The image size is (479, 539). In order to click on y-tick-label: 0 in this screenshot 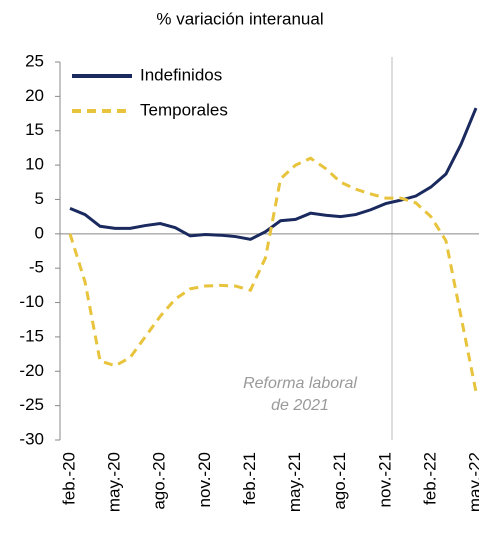, I will do `click(39, 232)`.